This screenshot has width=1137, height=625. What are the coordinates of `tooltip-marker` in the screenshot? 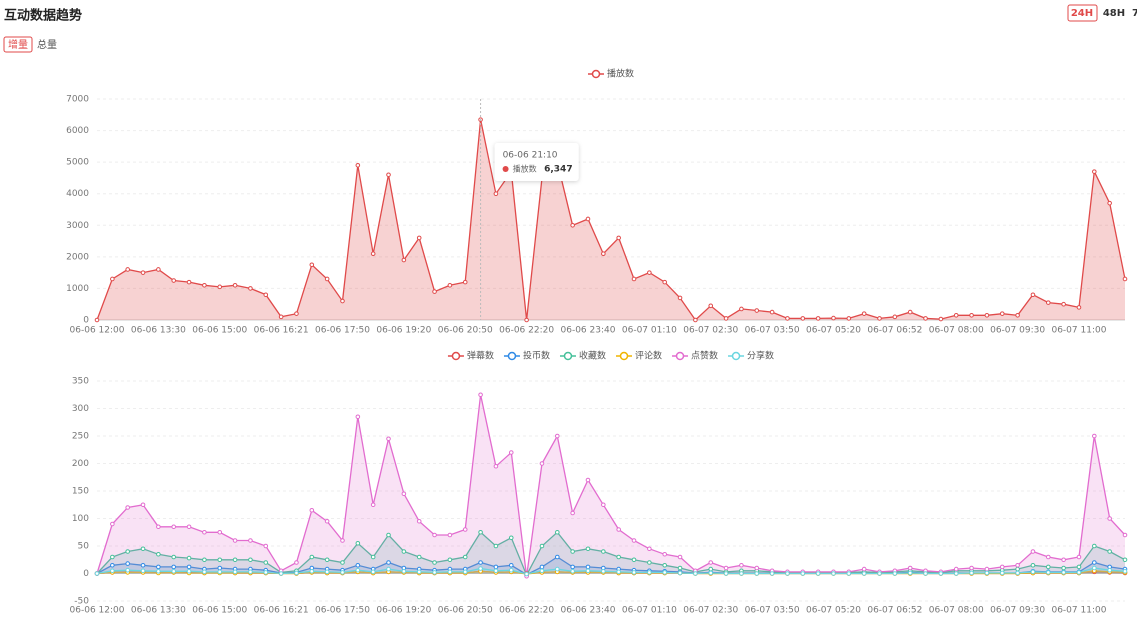 It's located at (505, 169).